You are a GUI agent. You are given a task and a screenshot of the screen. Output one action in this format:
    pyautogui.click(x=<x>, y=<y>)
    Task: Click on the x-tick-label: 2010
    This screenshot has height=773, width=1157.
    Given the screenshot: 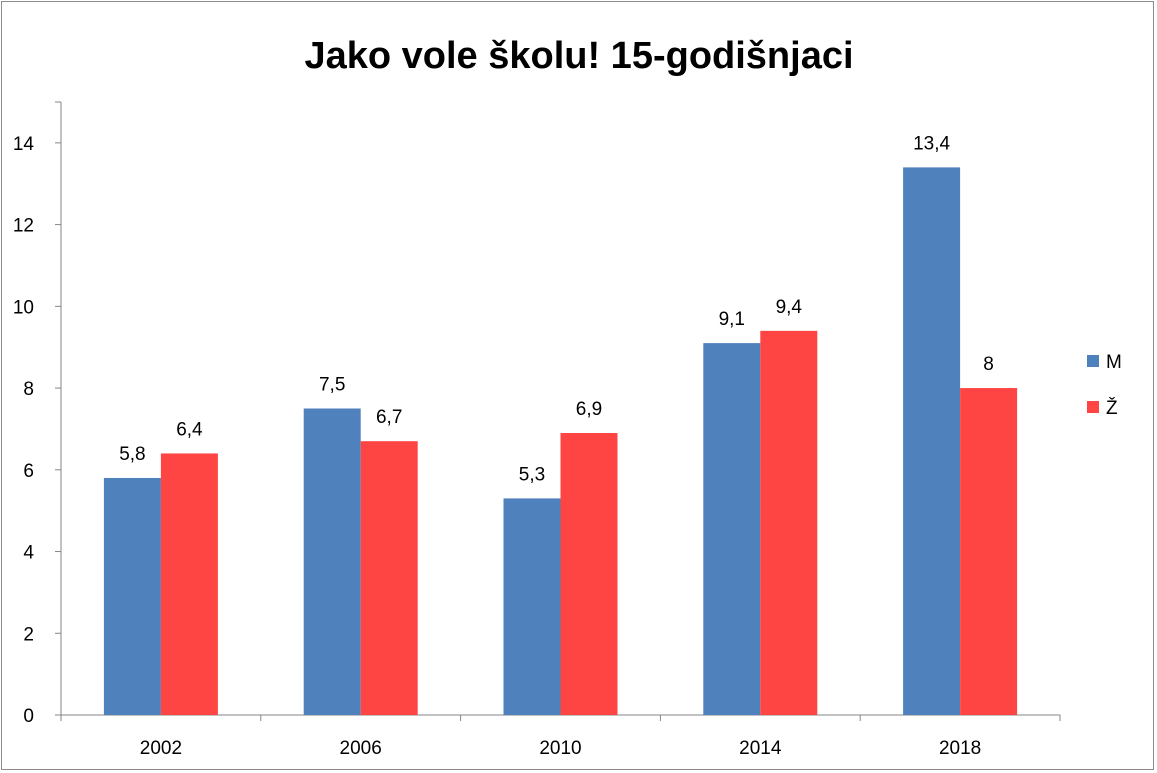 What is the action you would take?
    pyautogui.click(x=560, y=748)
    